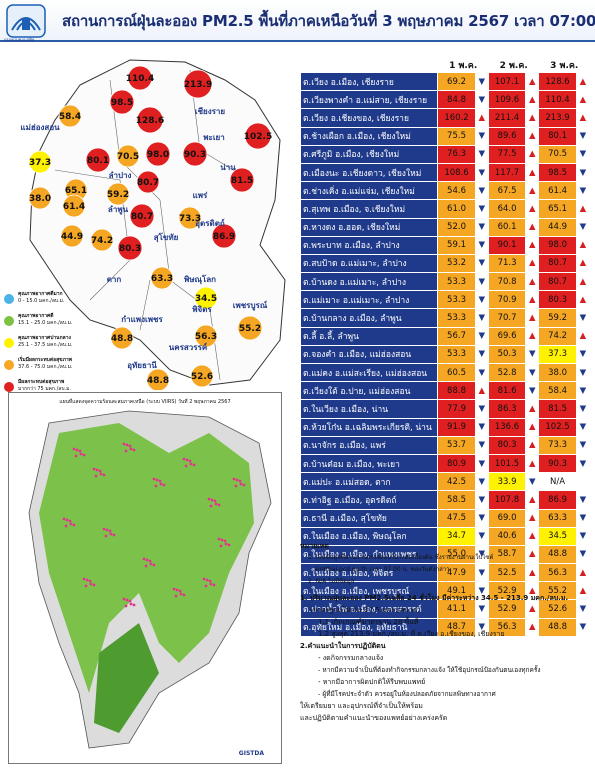  Describe the element at coordinates (557, 573) in the screenshot. I see `pm25-value: 56.3` at that location.